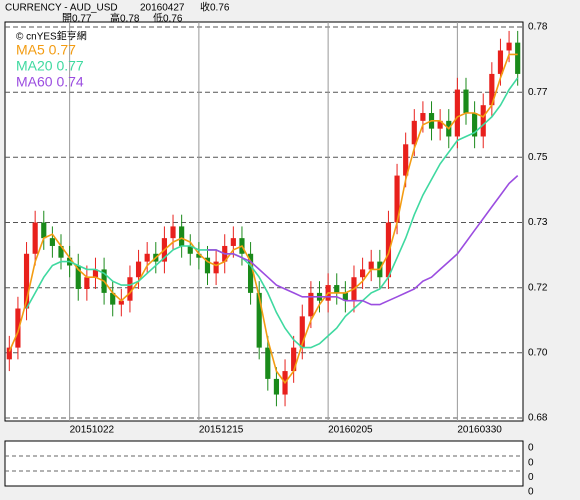  I want to click on sub-frame, so click(264, 463).